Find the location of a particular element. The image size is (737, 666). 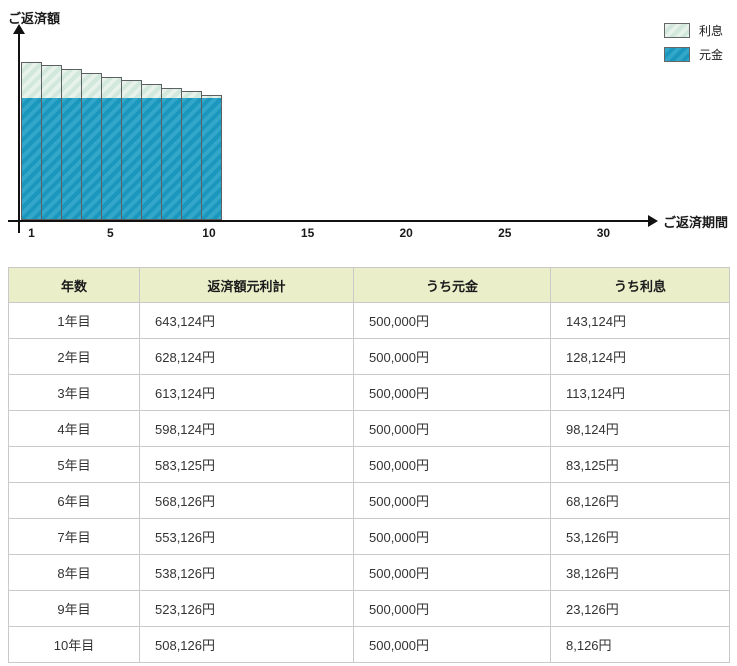

interest-cell: 53,126円 is located at coordinates (640, 536).